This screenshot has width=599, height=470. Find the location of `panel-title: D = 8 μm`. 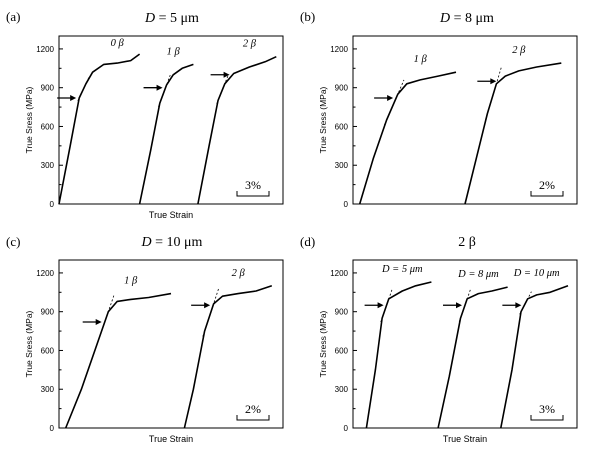

panel-title: D = 8 μm is located at coordinates (466, 18).